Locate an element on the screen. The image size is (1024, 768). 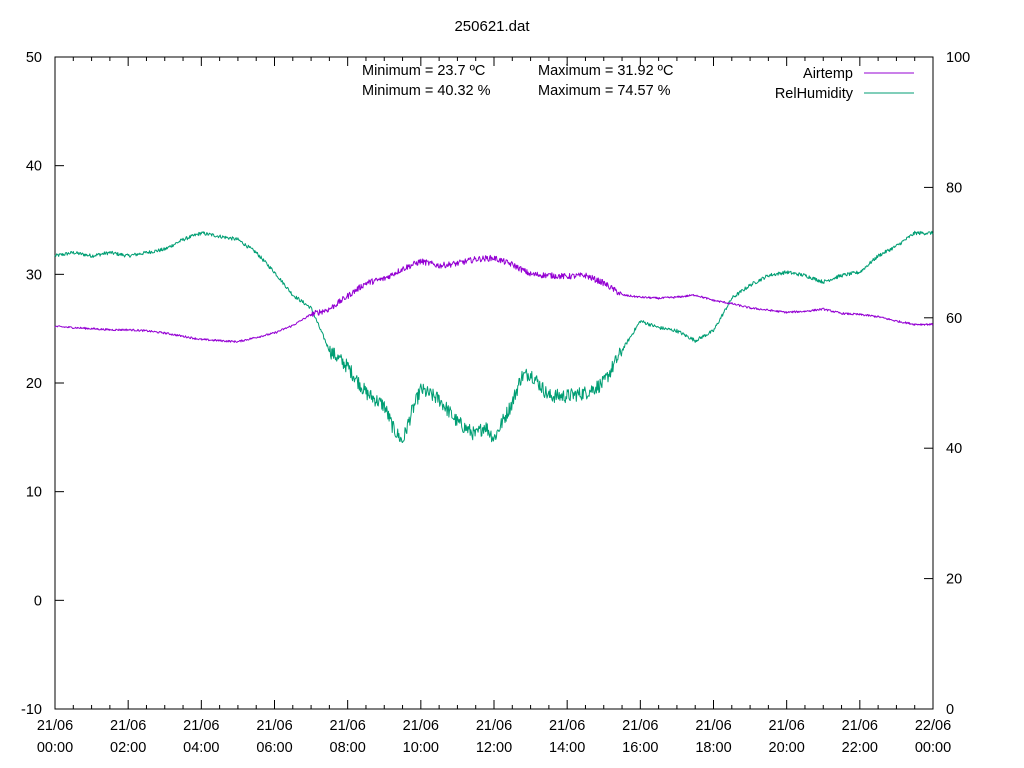
x-tick-label-time: 10:00 is located at coordinates (421, 748).